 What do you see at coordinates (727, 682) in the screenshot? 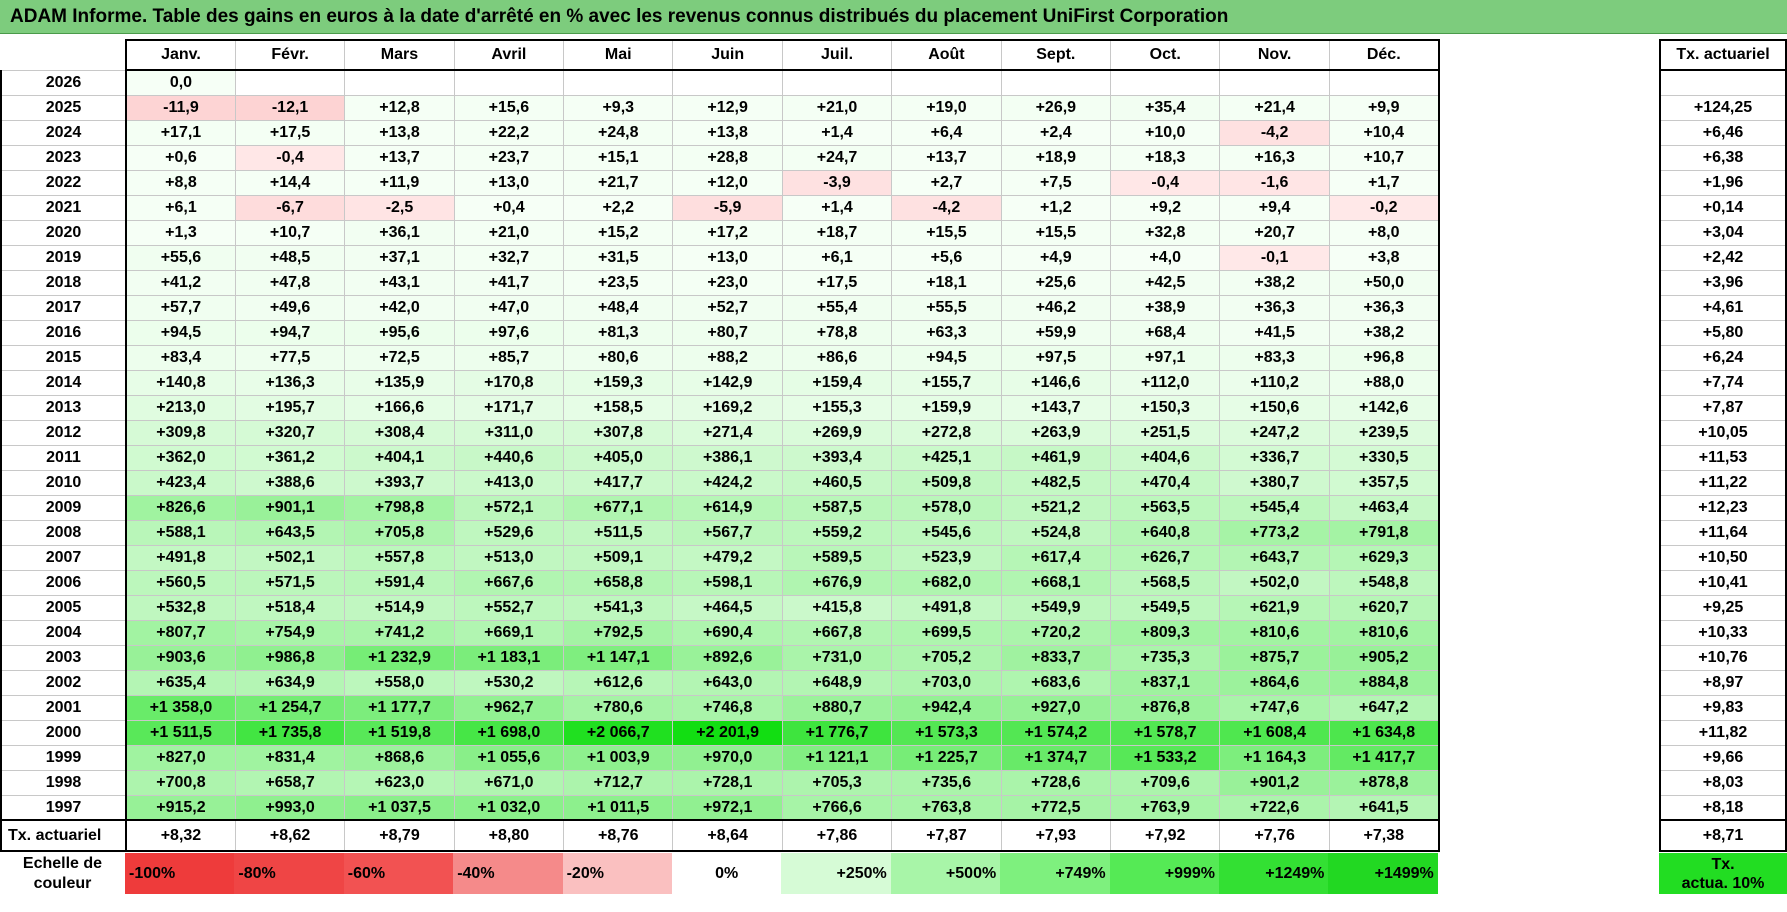
I see `gain-cell: +643,0` at bounding box center [727, 682].